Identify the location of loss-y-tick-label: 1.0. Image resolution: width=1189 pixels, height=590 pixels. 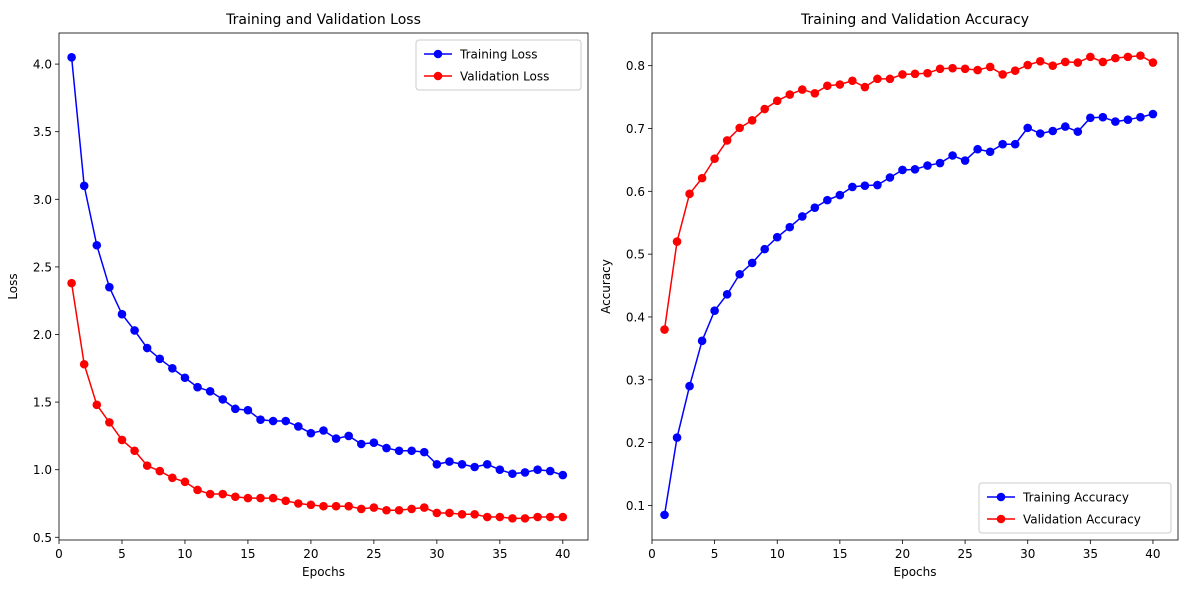
(42, 470).